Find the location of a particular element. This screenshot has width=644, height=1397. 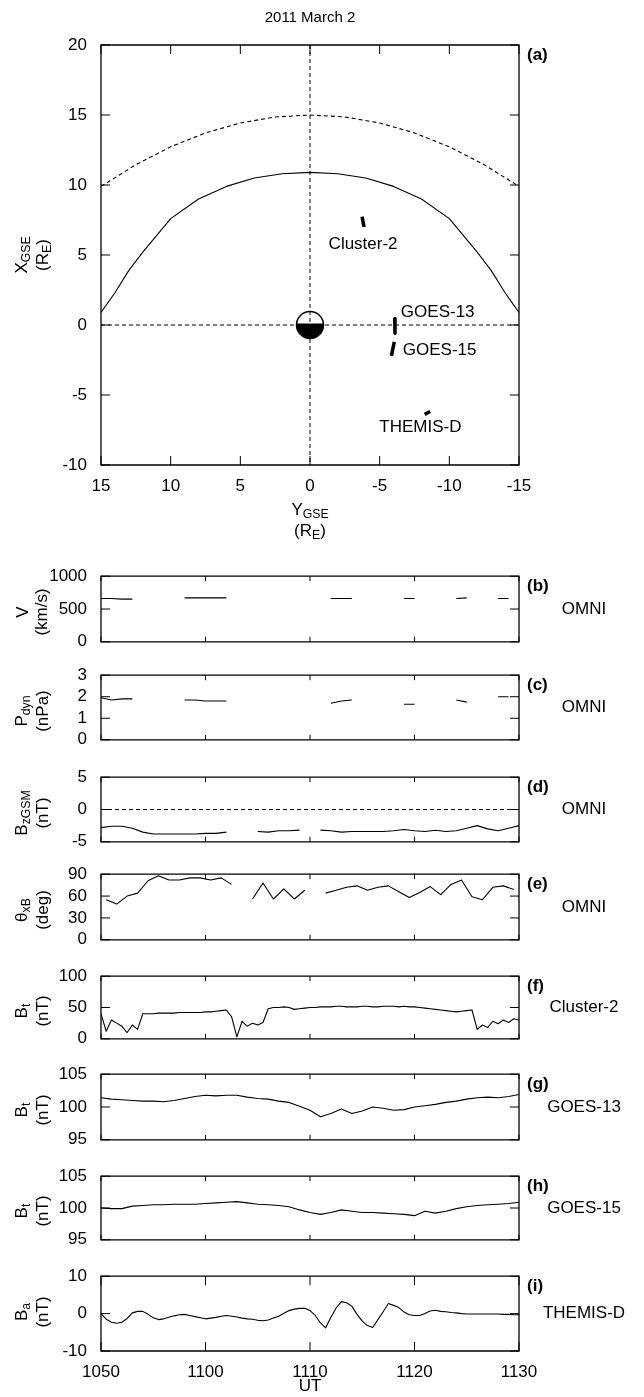

x-tick-label: -15 is located at coordinates (519, 485).